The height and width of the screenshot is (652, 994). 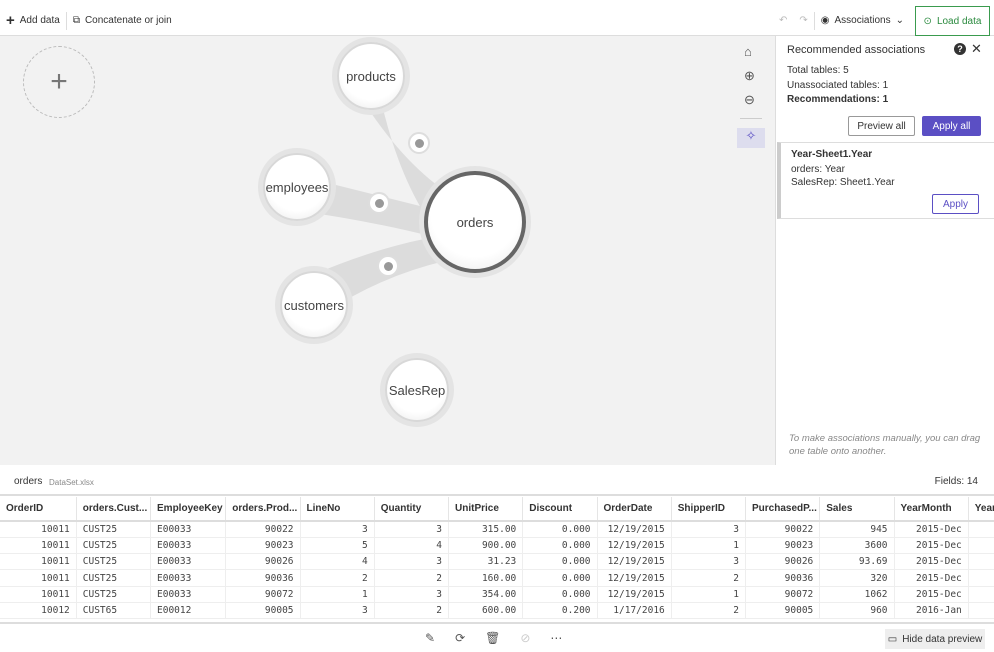 I want to click on column-header: Quantity, so click(x=412, y=509).